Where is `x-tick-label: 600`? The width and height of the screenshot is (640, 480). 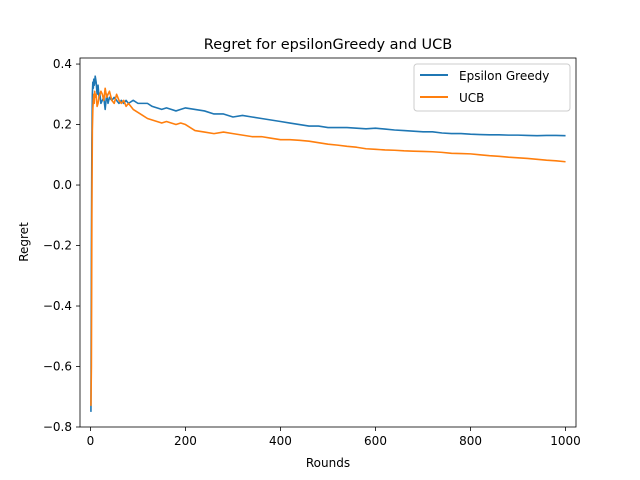
x-tick-label: 600 is located at coordinates (375, 441).